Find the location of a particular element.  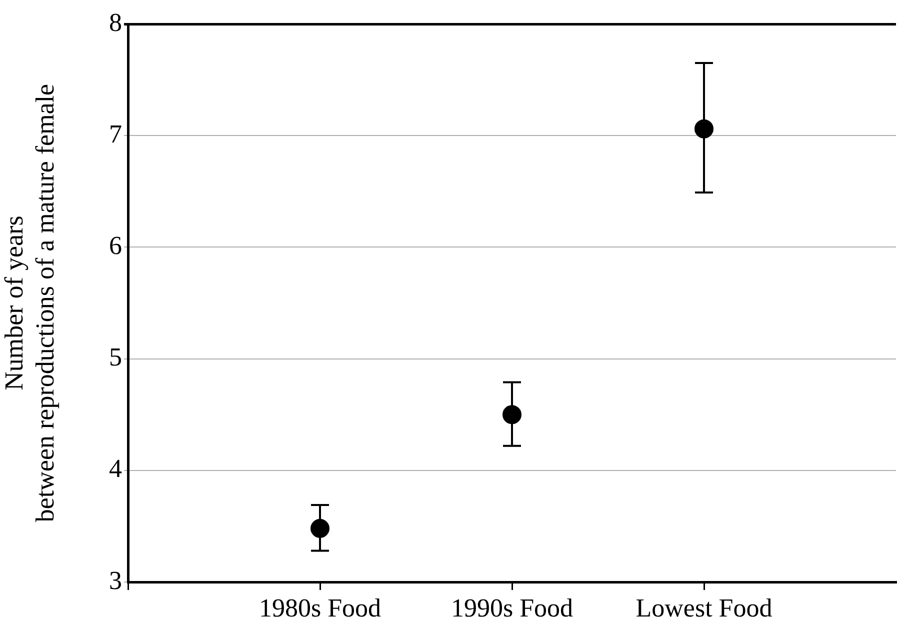

x-tick-label: 1990s Food is located at coordinates (512, 607).